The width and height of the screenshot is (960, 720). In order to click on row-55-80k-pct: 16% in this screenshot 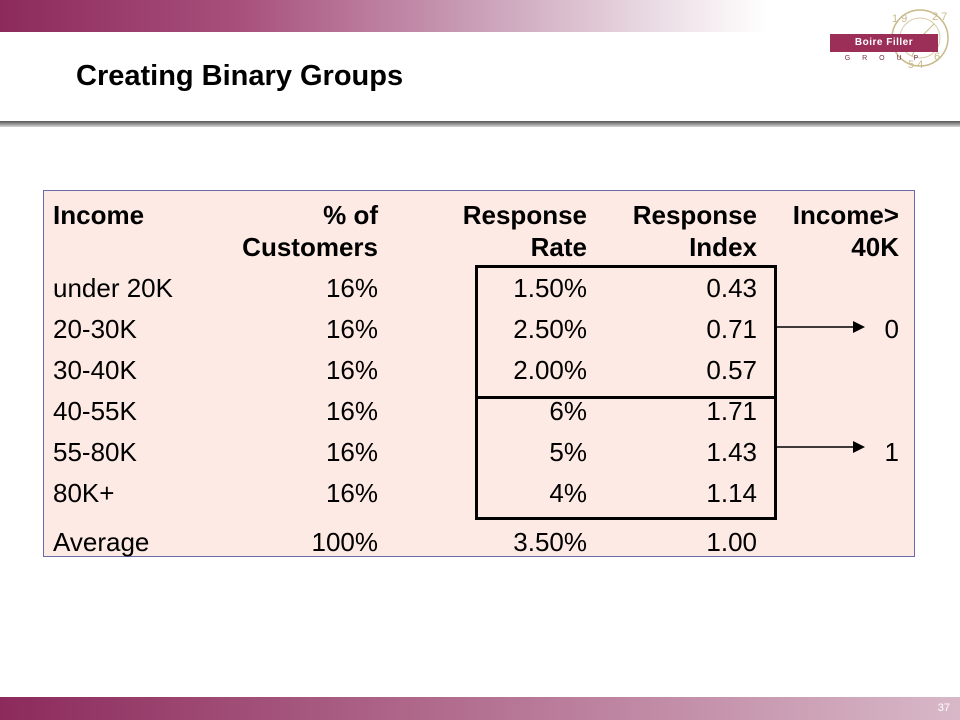, I will do `click(351, 452)`.